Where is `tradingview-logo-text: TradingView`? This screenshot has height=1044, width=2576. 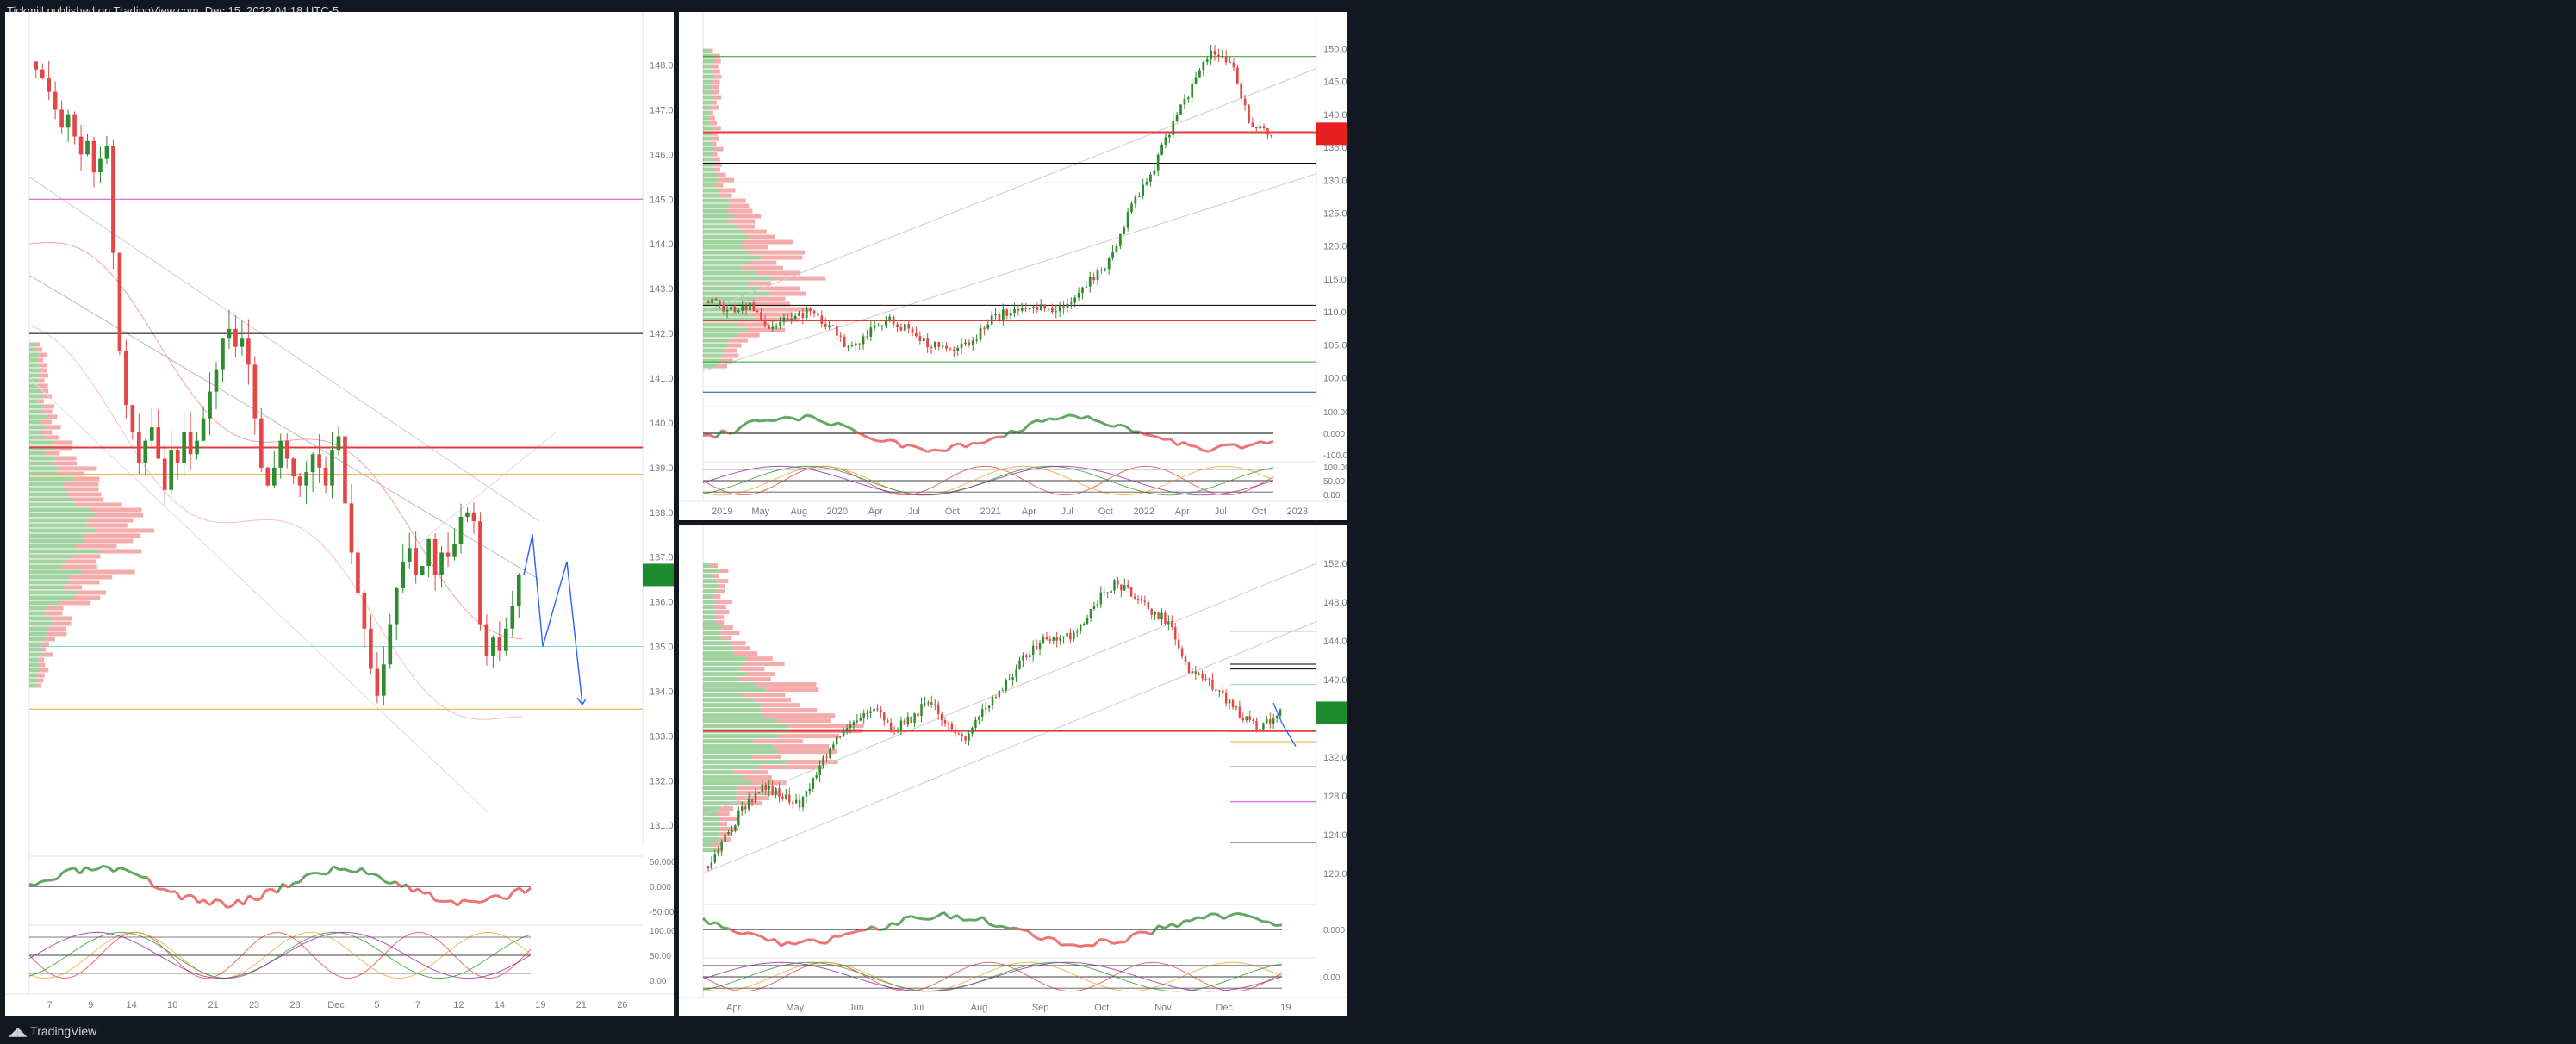 tradingview-logo-text: TradingView is located at coordinates (64, 1031).